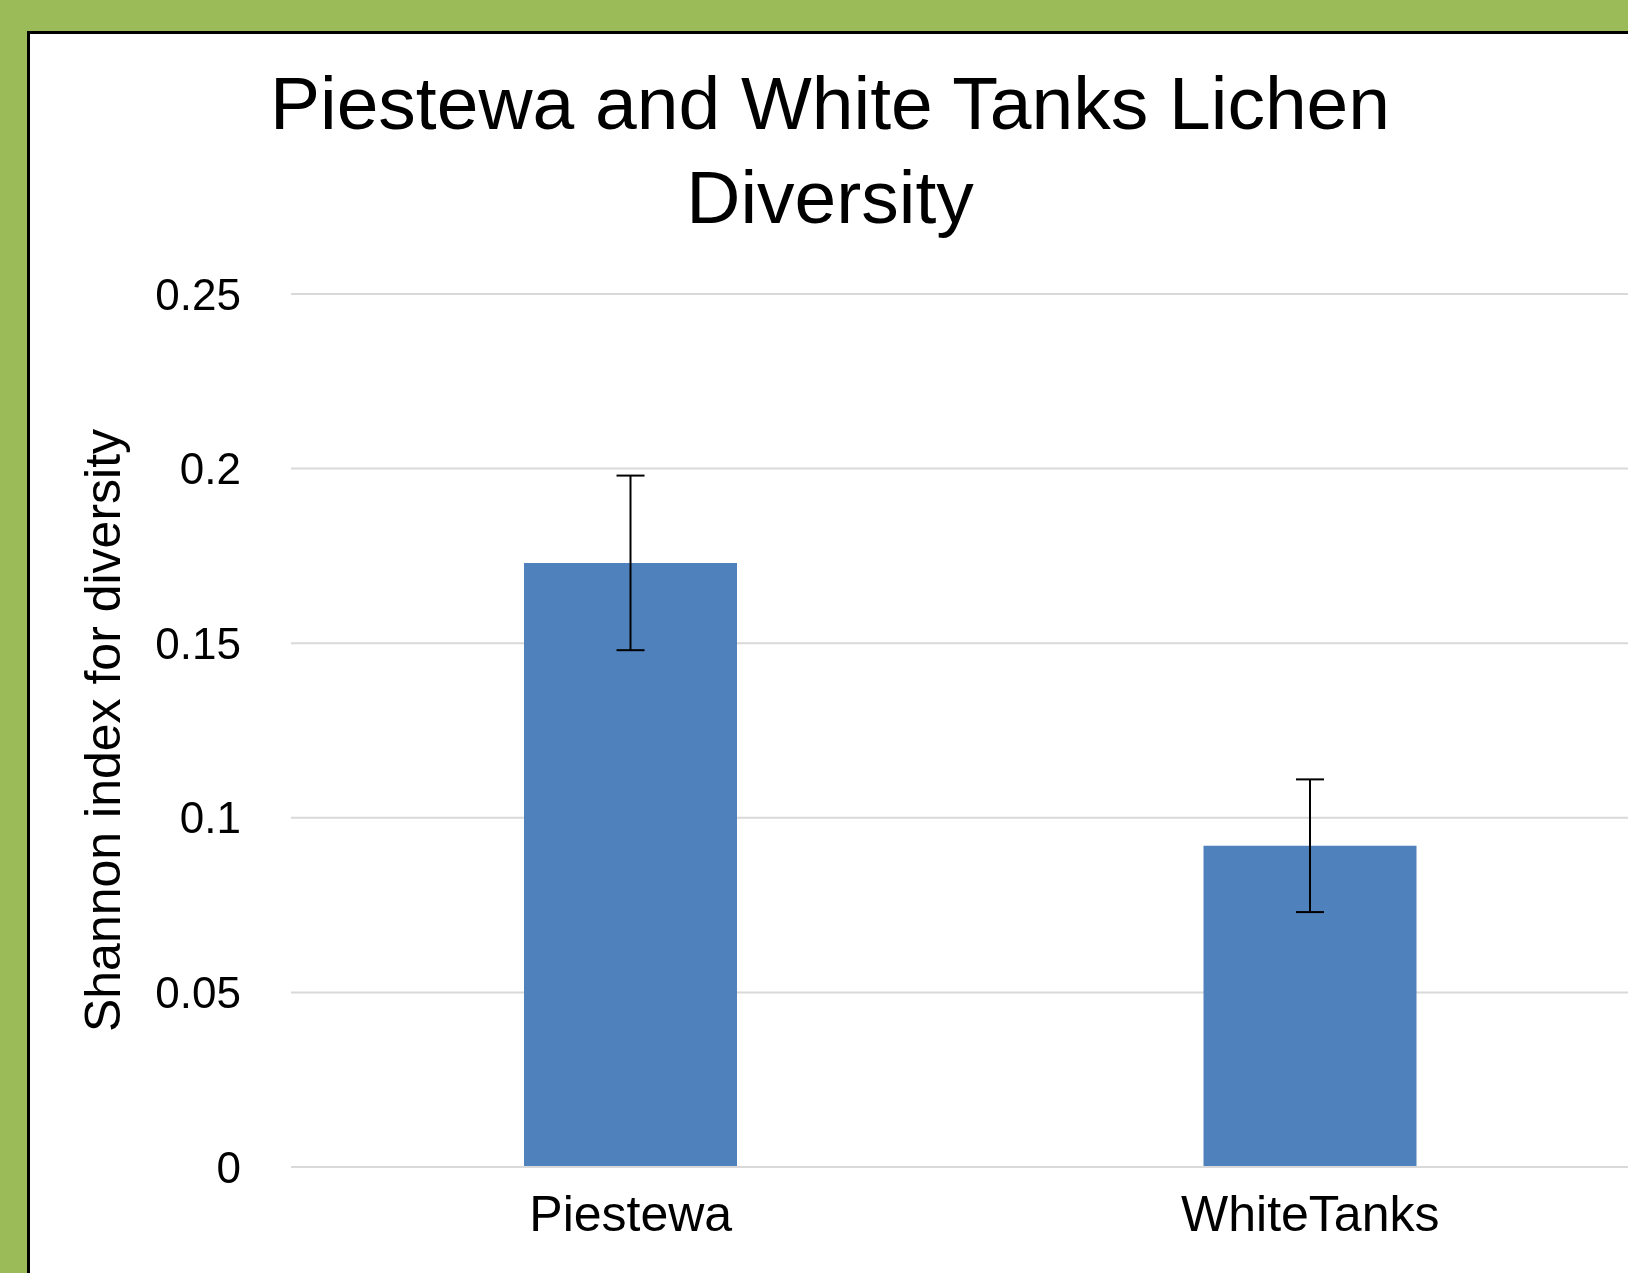 This screenshot has width=1628, height=1273. What do you see at coordinates (631, 1213) in the screenshot?
I see `x-tick-label: Piestewa` at bounding box center [631, 1213].